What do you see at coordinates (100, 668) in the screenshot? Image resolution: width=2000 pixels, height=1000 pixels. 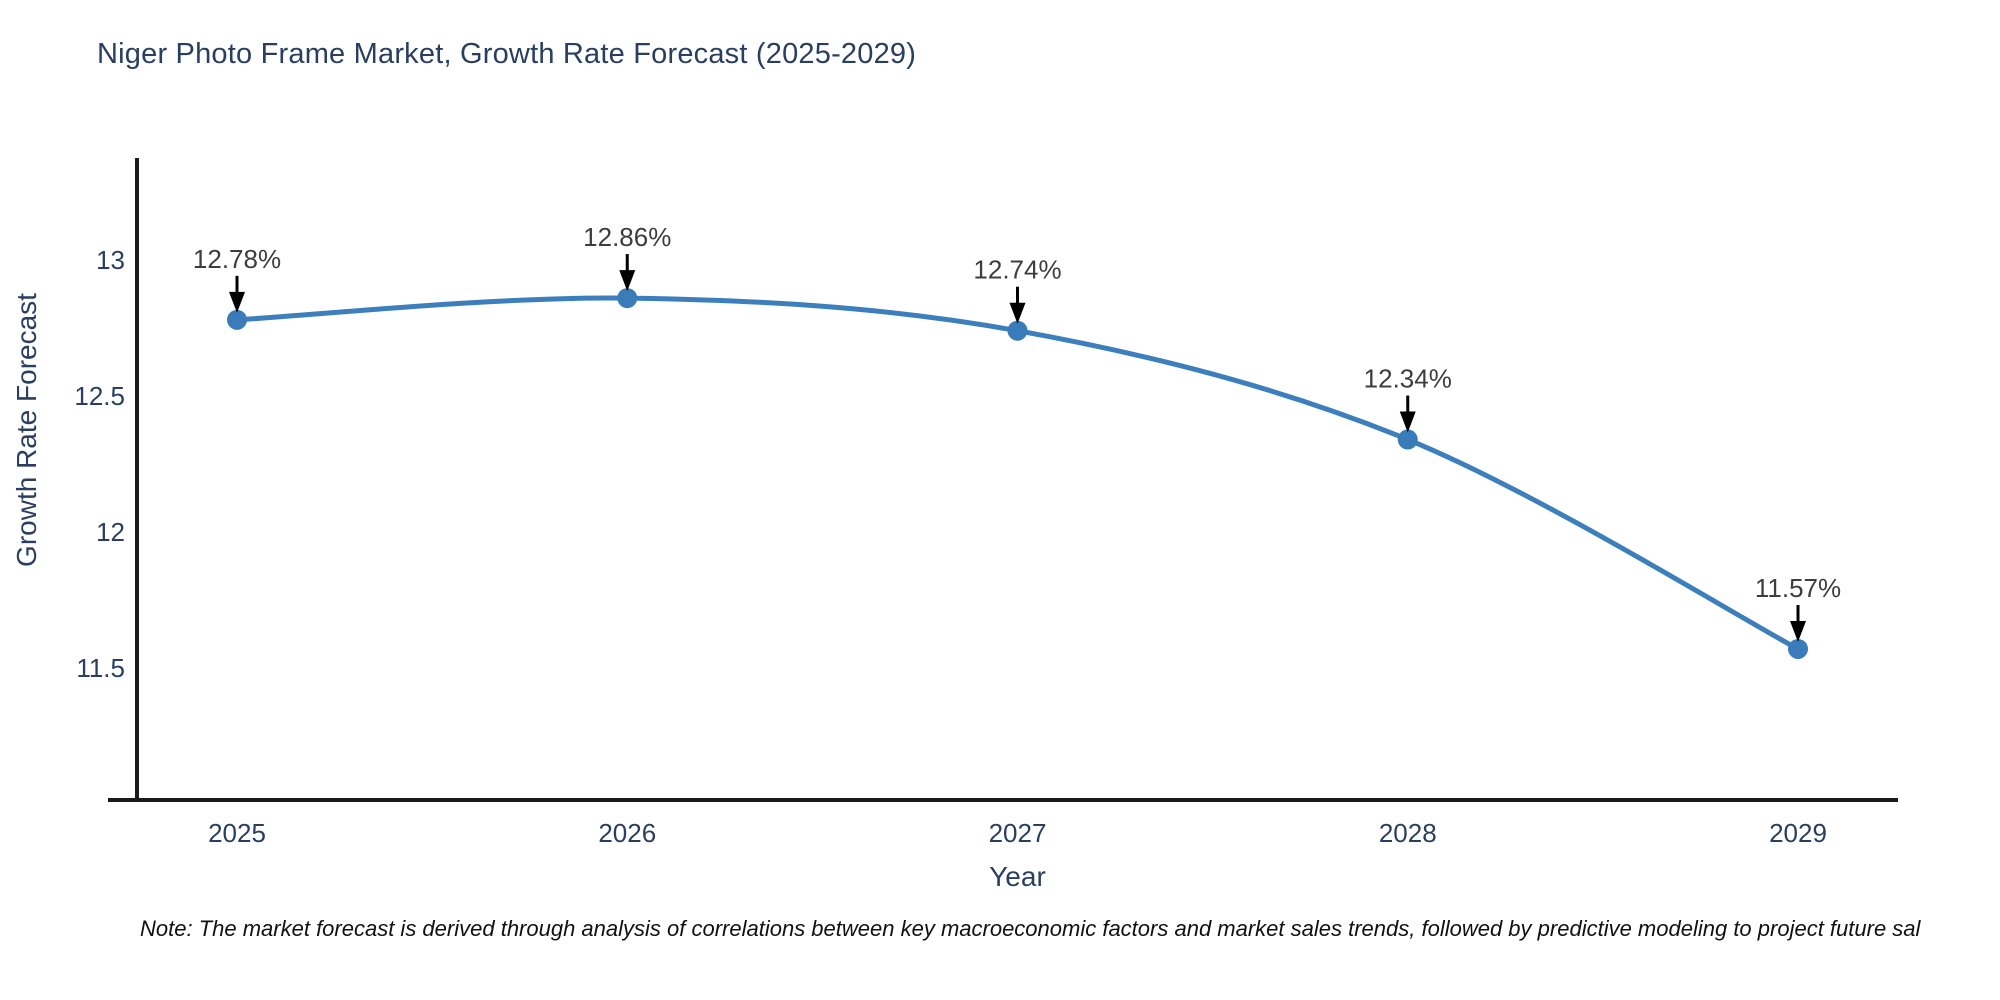 I see `y-tick-label: 11.5` at bounding box center [100, 668].